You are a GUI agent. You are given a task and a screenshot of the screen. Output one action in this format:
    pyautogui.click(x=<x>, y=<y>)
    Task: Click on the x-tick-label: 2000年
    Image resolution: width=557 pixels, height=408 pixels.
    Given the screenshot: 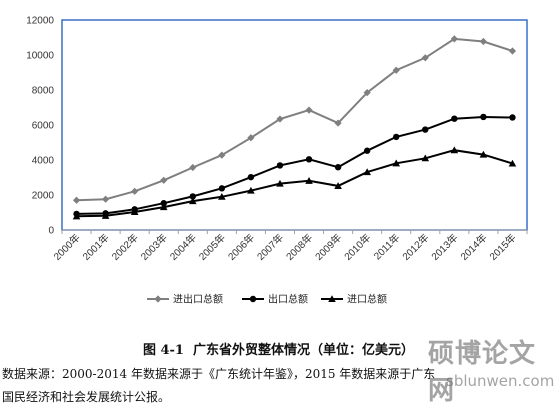 What is the action you would take?
    pyautogui.click(x=67, y=247)
    